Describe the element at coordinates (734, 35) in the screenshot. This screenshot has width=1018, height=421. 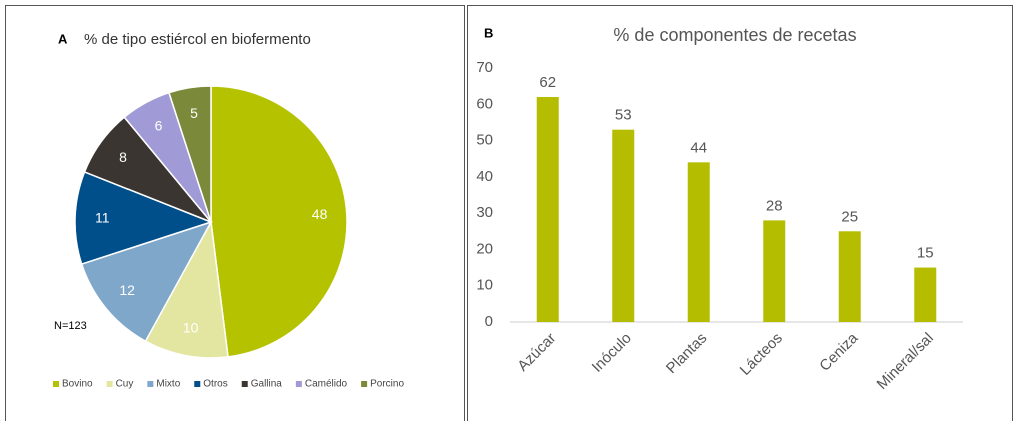
I see `chart-title: % de componentes de recetas` at that location.